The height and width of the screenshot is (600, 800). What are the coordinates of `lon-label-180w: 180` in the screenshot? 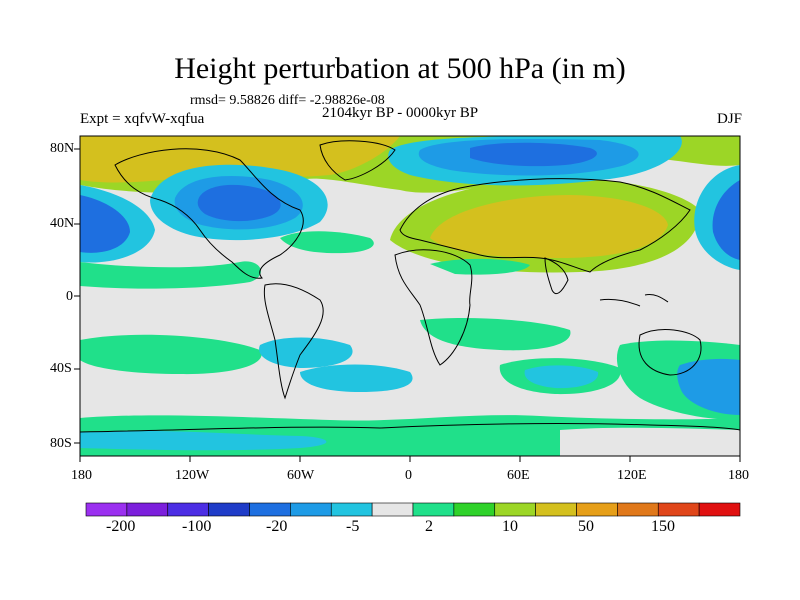 It's located at (81, 475).